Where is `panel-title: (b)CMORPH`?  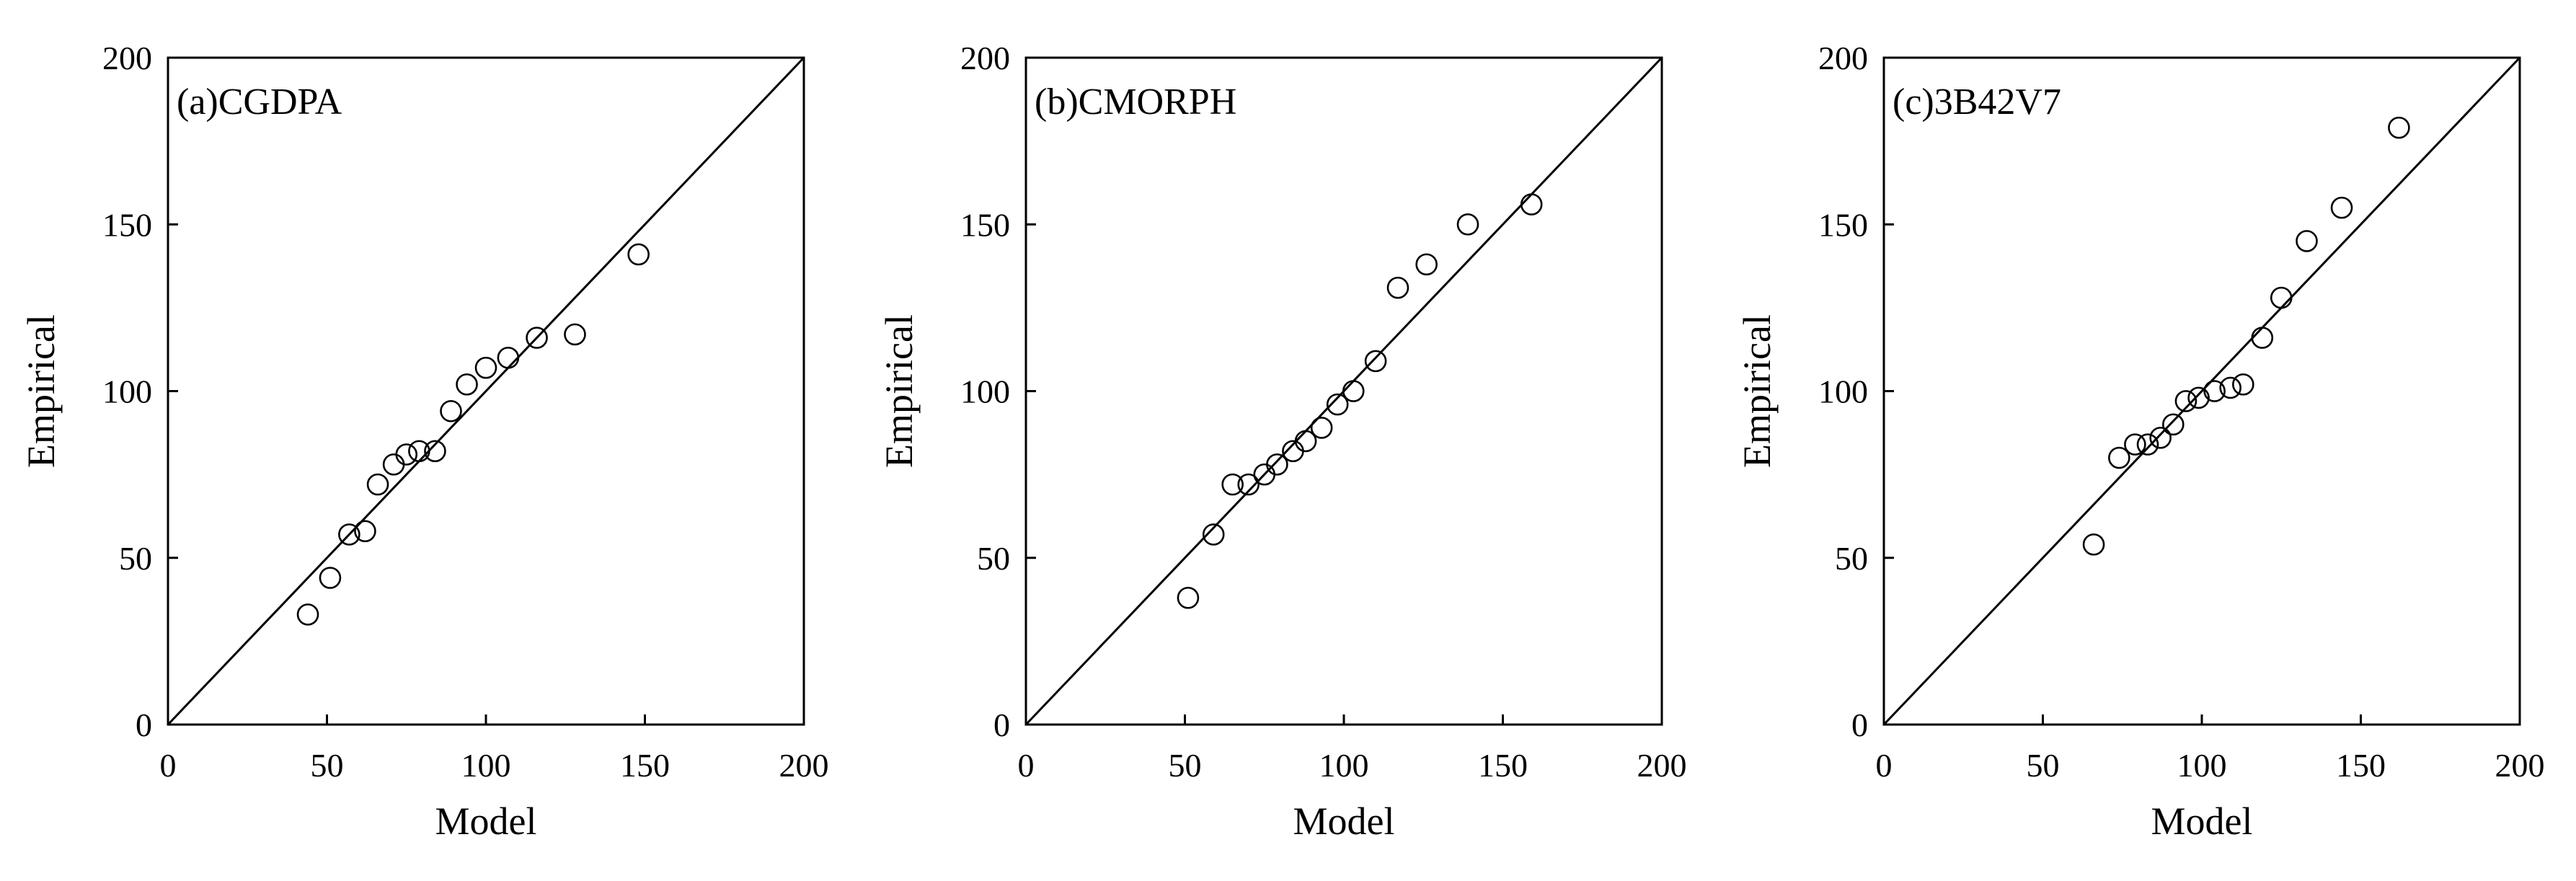
panel-title: (b)CMORPH is located at coordinates (1135, 102).